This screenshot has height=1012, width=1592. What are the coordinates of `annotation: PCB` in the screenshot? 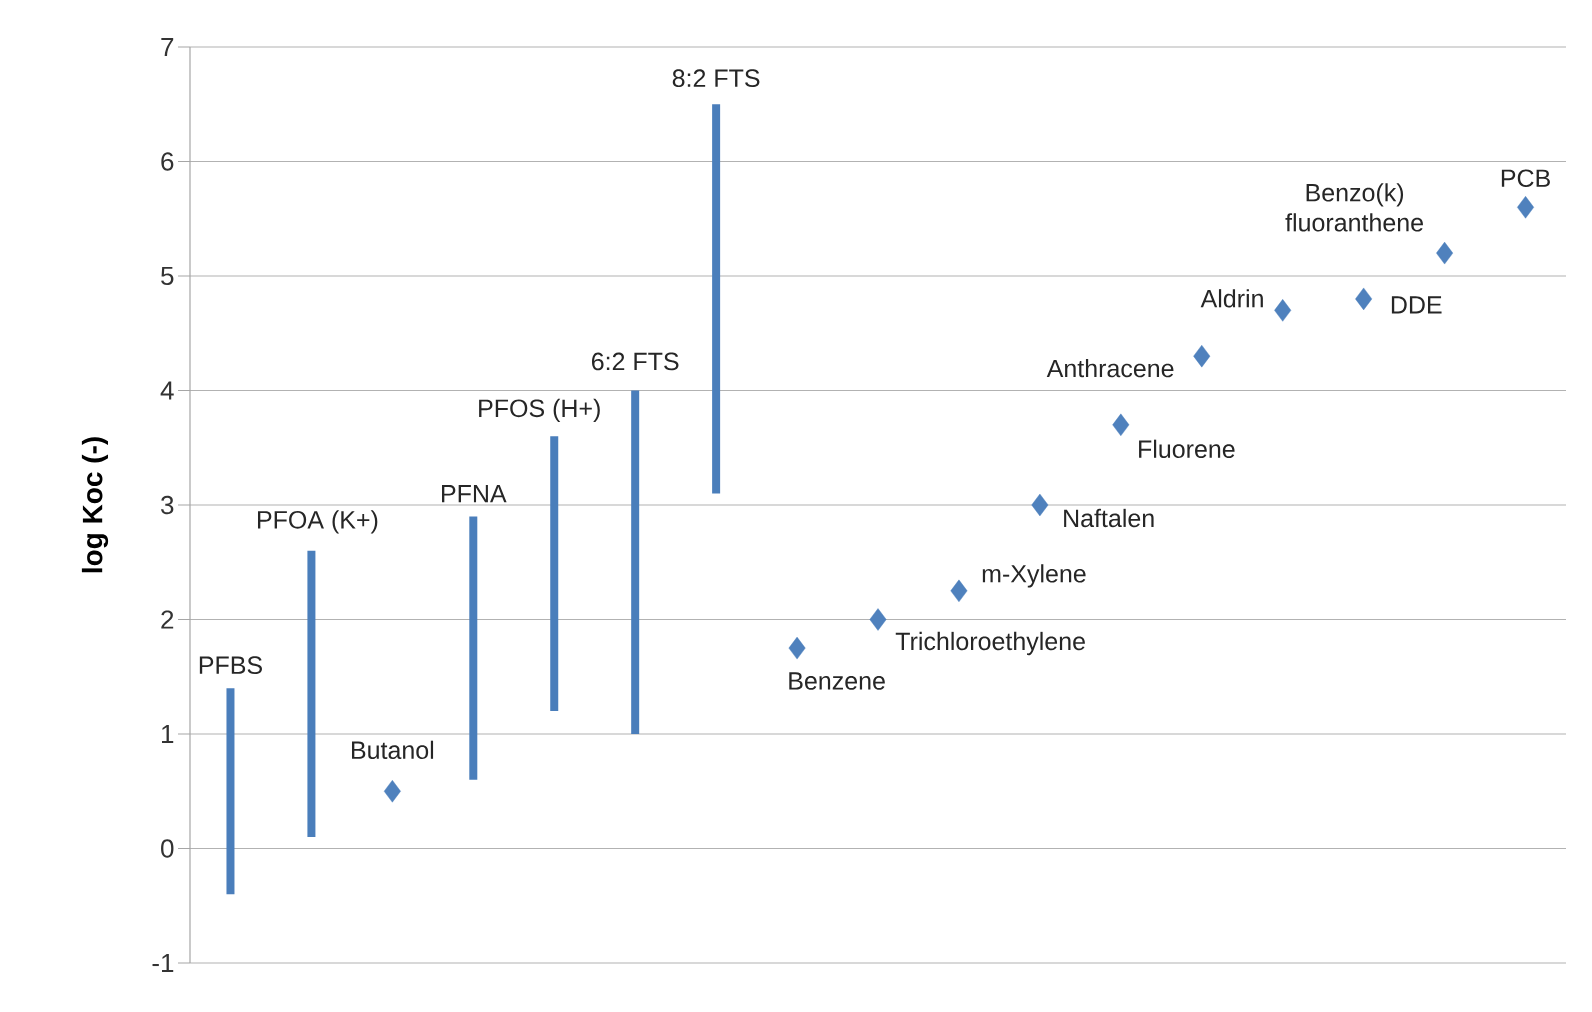 It's located at (1525, 178).